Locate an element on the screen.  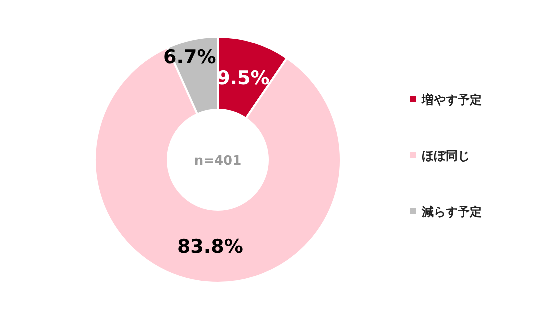
legend-label: 減らす予定 is located at coordinates (451, 212).